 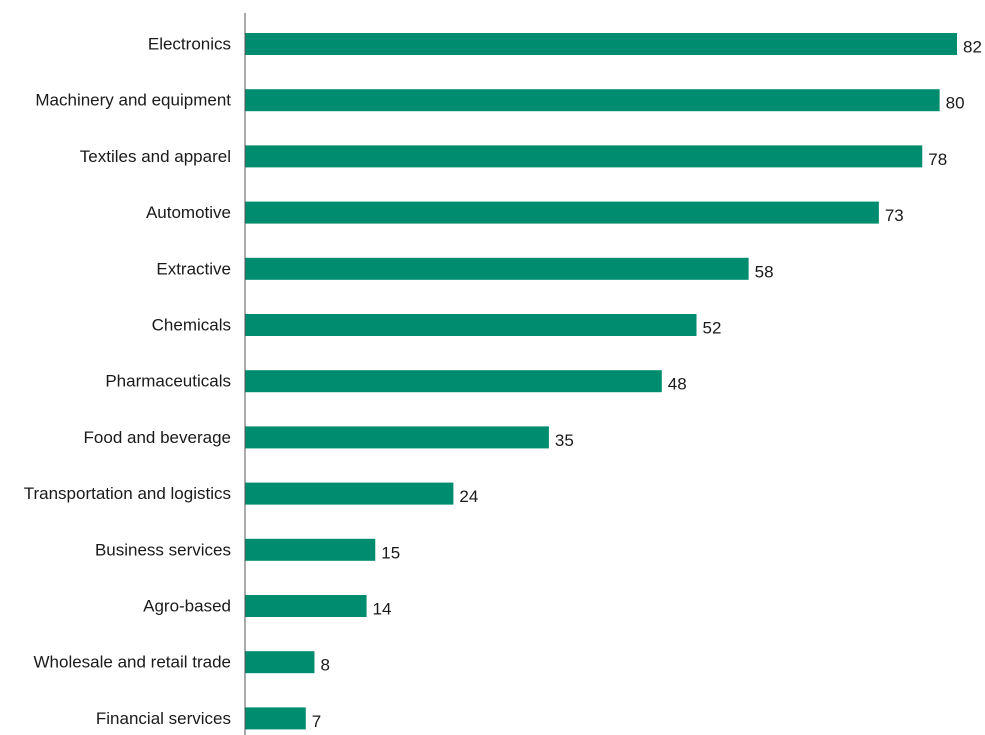 I want to click on category-label: Financial services, so click(x=163, y=718).